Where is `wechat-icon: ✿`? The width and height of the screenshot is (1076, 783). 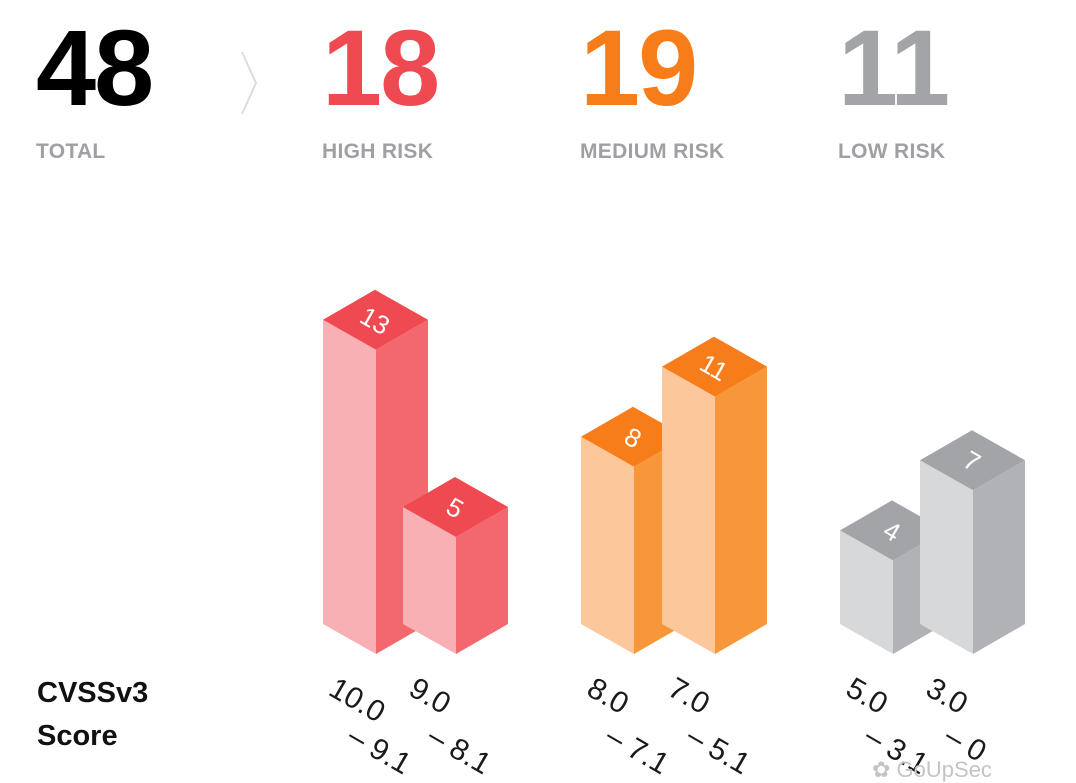
wechat-icon: ✿ is located at coordinates (884, 769).